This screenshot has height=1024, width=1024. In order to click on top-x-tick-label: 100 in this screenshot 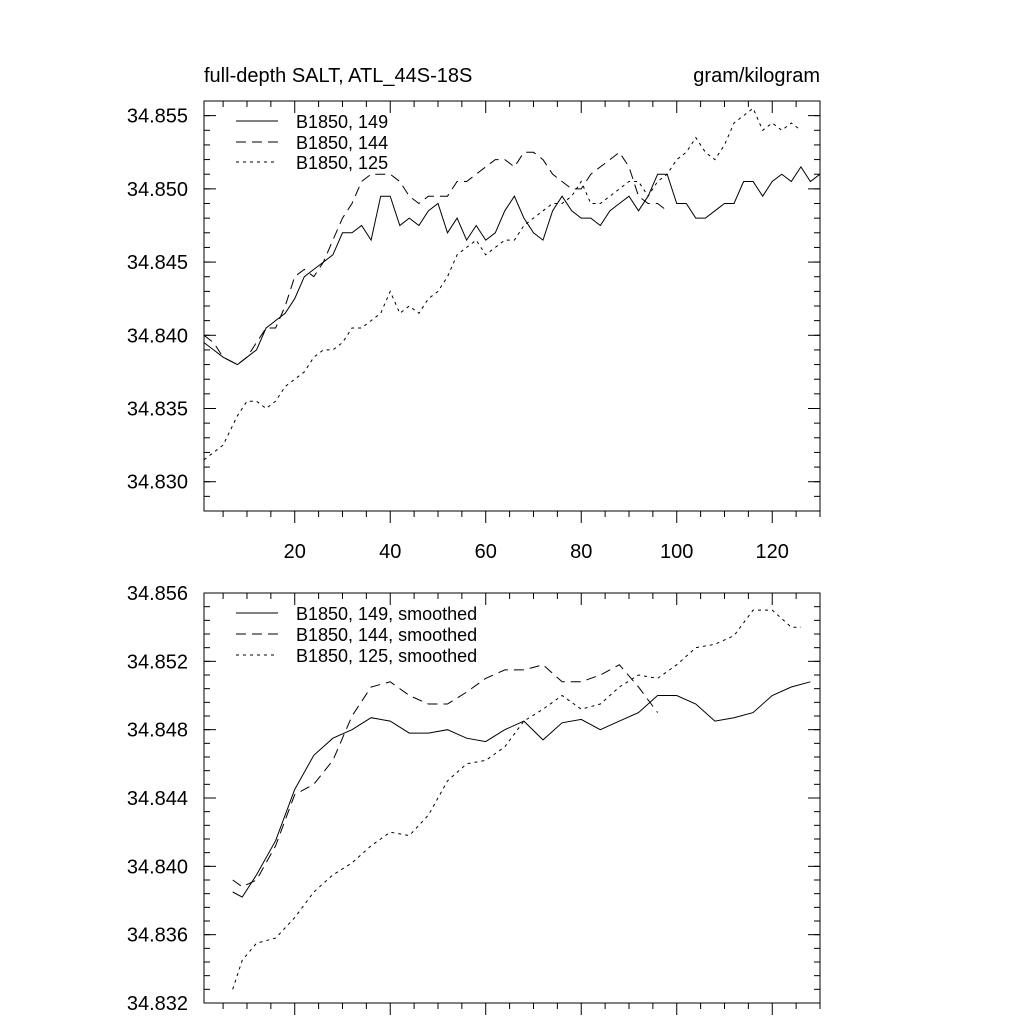, I will do `click(676, 552)`.